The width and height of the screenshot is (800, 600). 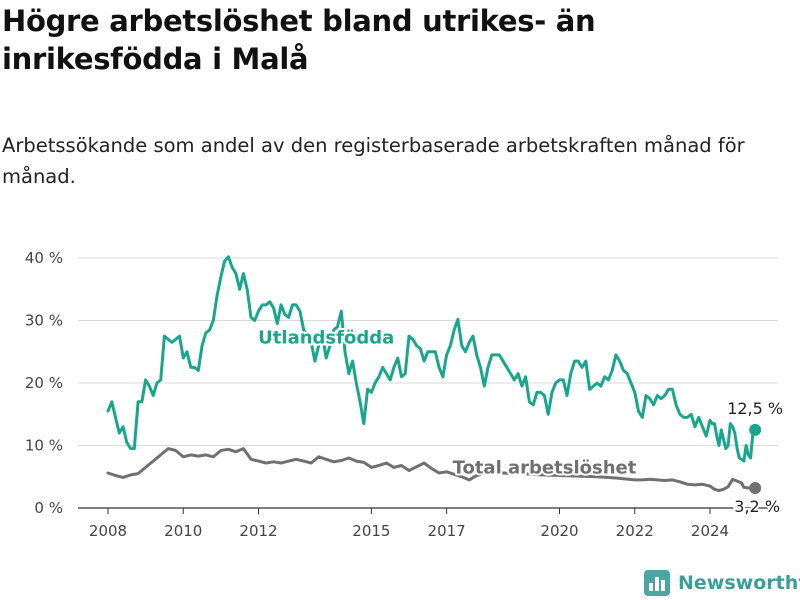 What do you see at coordinates (755, 408) in the screenshot?
I see `end-value-label: 12,5 %` at bounding box center [755, 408].